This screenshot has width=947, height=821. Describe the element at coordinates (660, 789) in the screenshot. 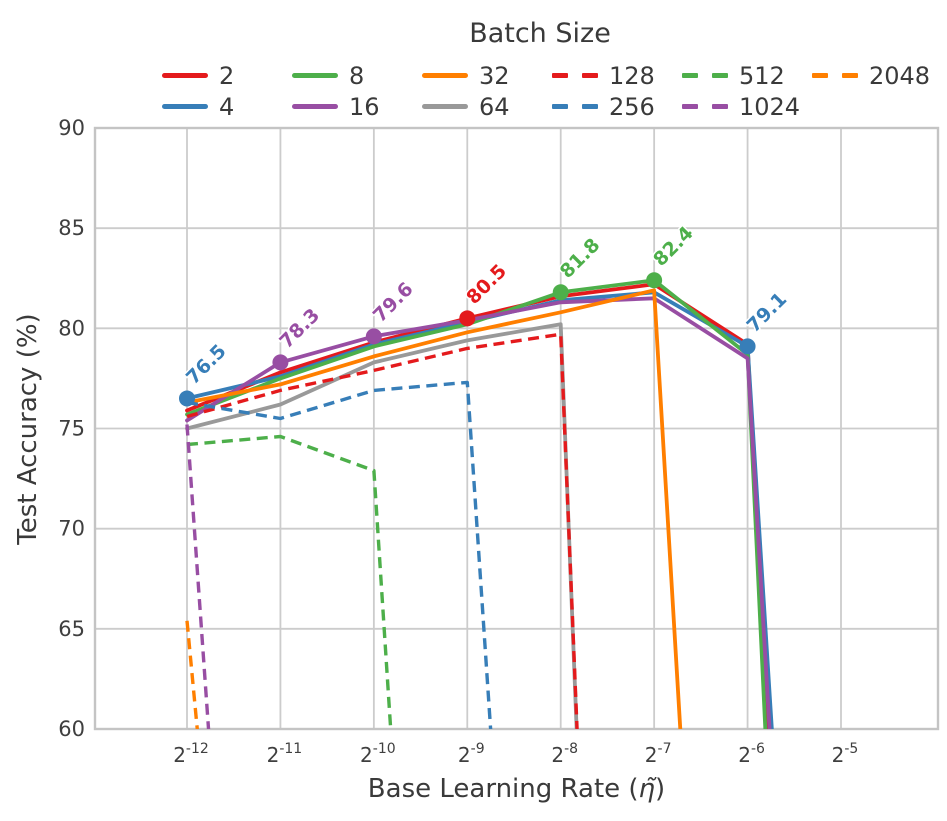

I see `x-axis-label-close: )` at that location.